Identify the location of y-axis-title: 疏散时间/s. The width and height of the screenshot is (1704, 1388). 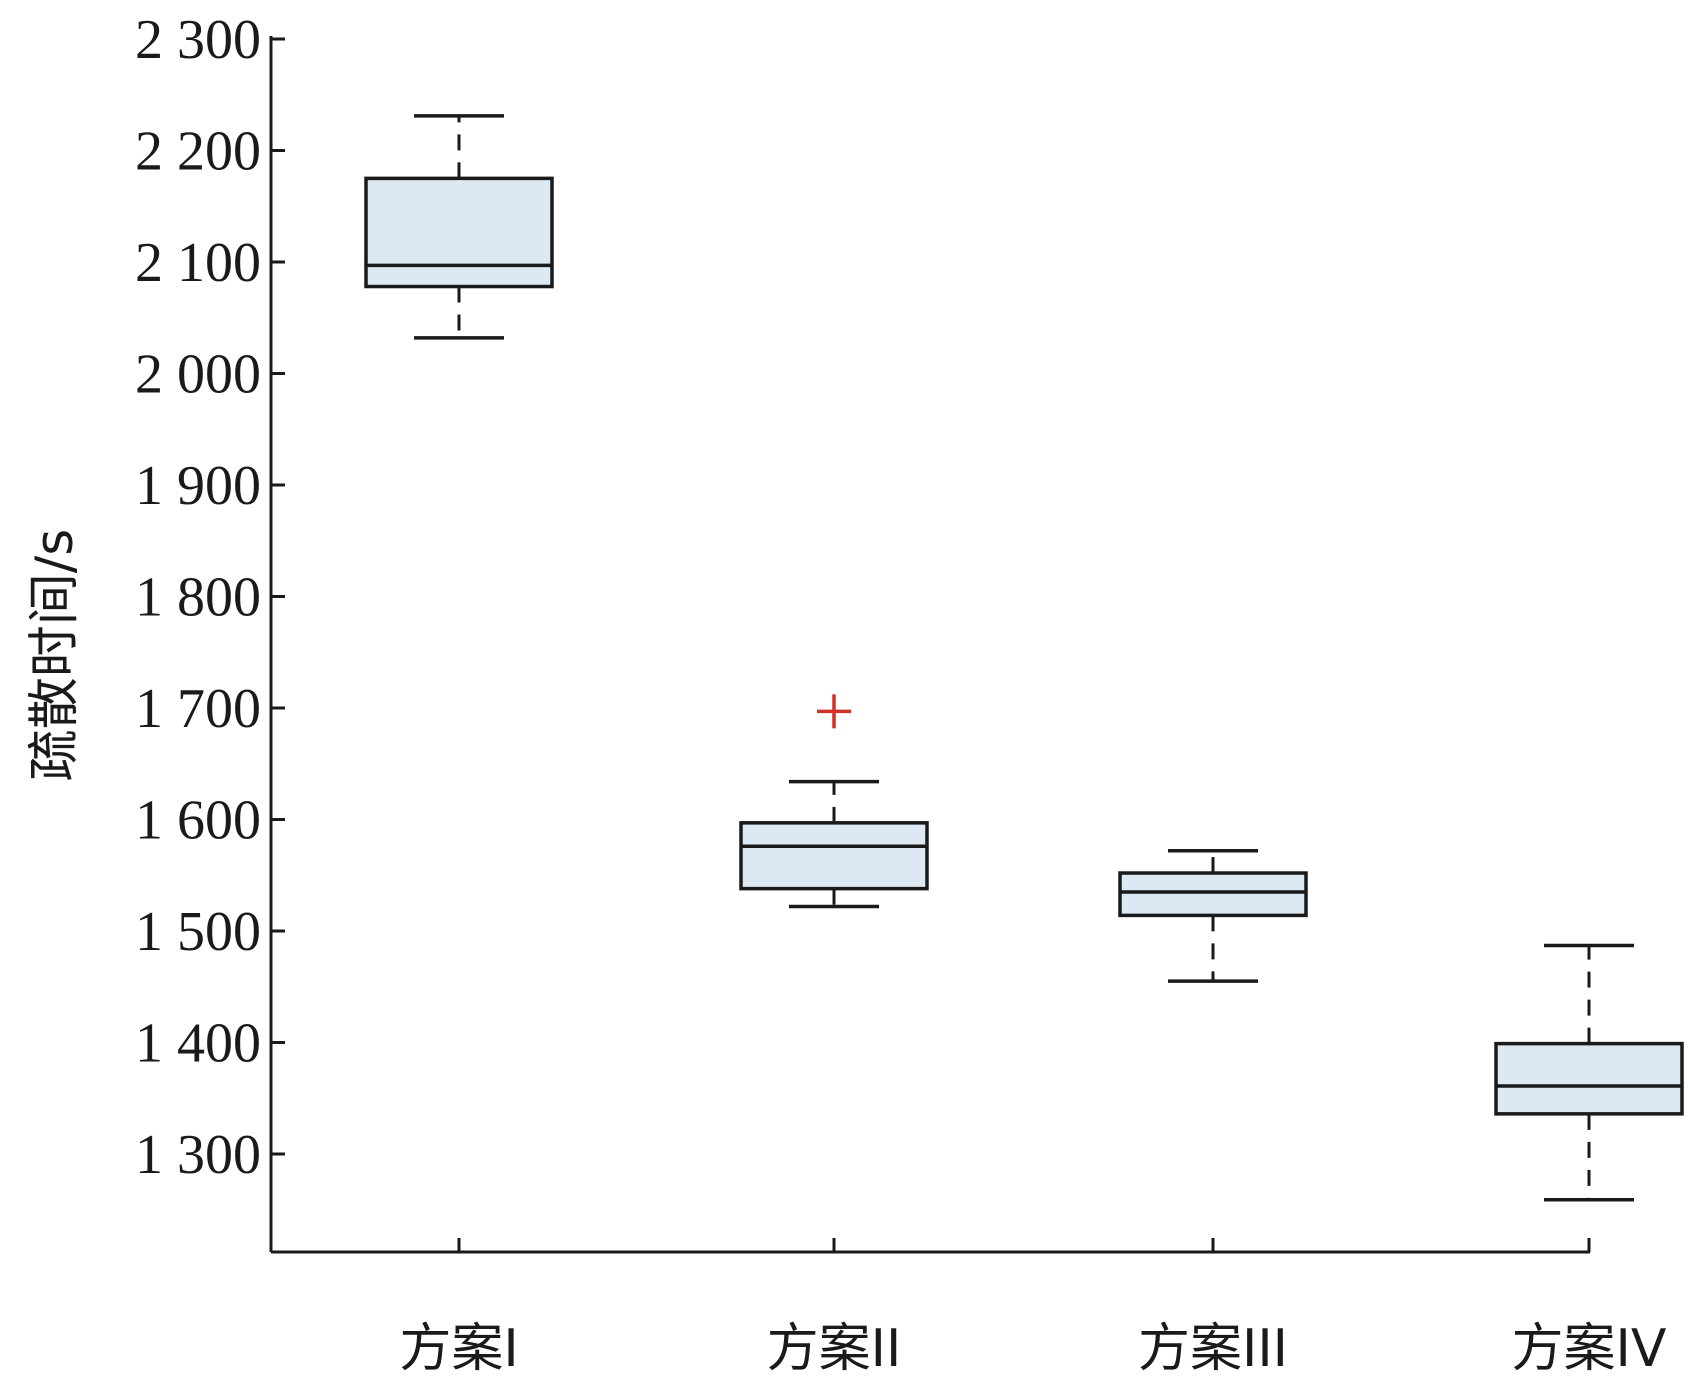
(55, 655).